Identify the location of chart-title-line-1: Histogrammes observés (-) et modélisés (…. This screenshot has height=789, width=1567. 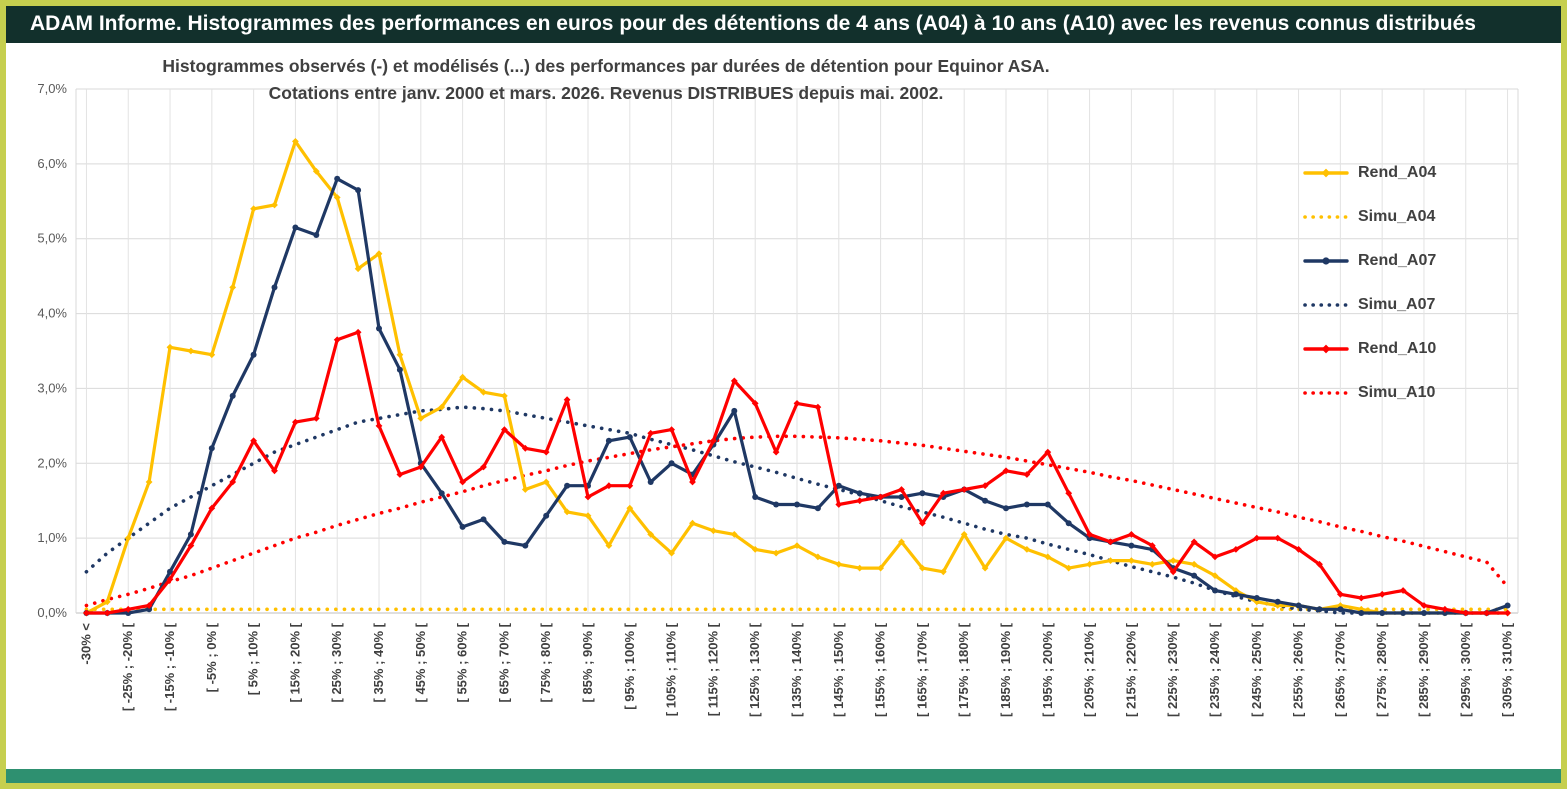
(606, 66).